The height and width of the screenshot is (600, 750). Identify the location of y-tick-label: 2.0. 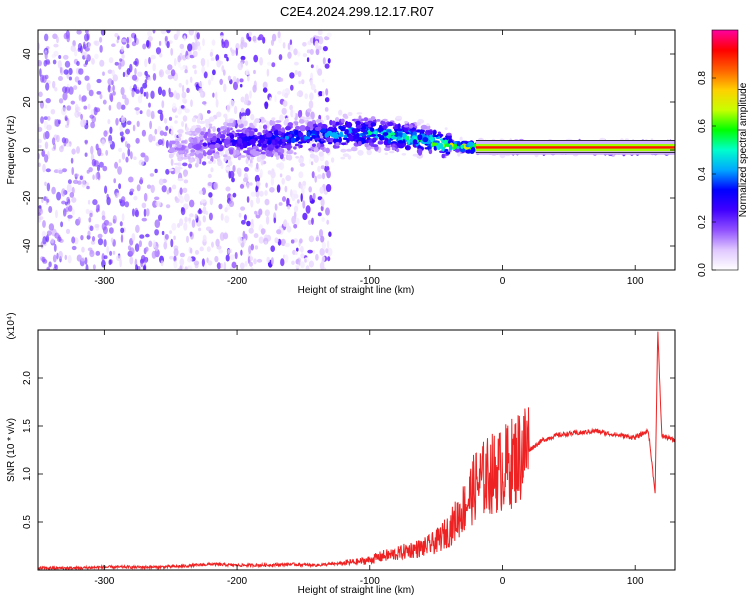
(27, 378).